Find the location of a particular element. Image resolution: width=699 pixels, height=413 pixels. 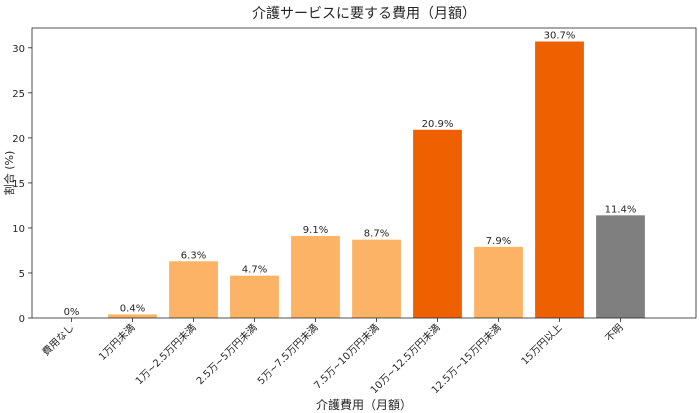

bar-value-label: 11.4% is located at coordinates (621, 209).